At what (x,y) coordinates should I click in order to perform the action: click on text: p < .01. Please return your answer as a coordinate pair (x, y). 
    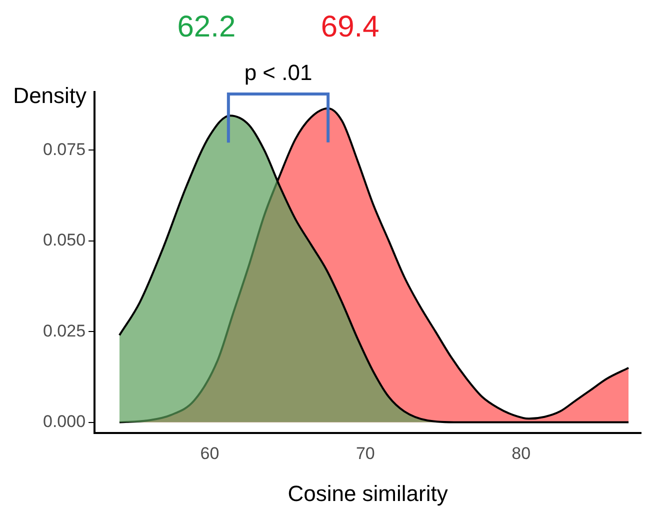
    Looking at the image, I should click on (278, 73).